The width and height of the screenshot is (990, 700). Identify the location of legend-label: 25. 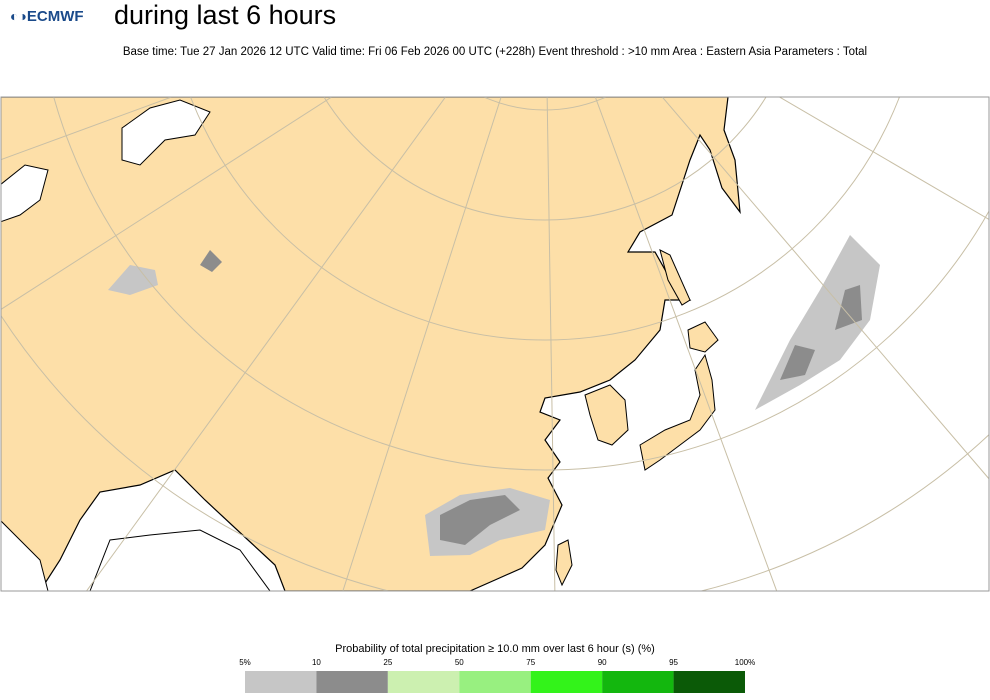
(387, 662).